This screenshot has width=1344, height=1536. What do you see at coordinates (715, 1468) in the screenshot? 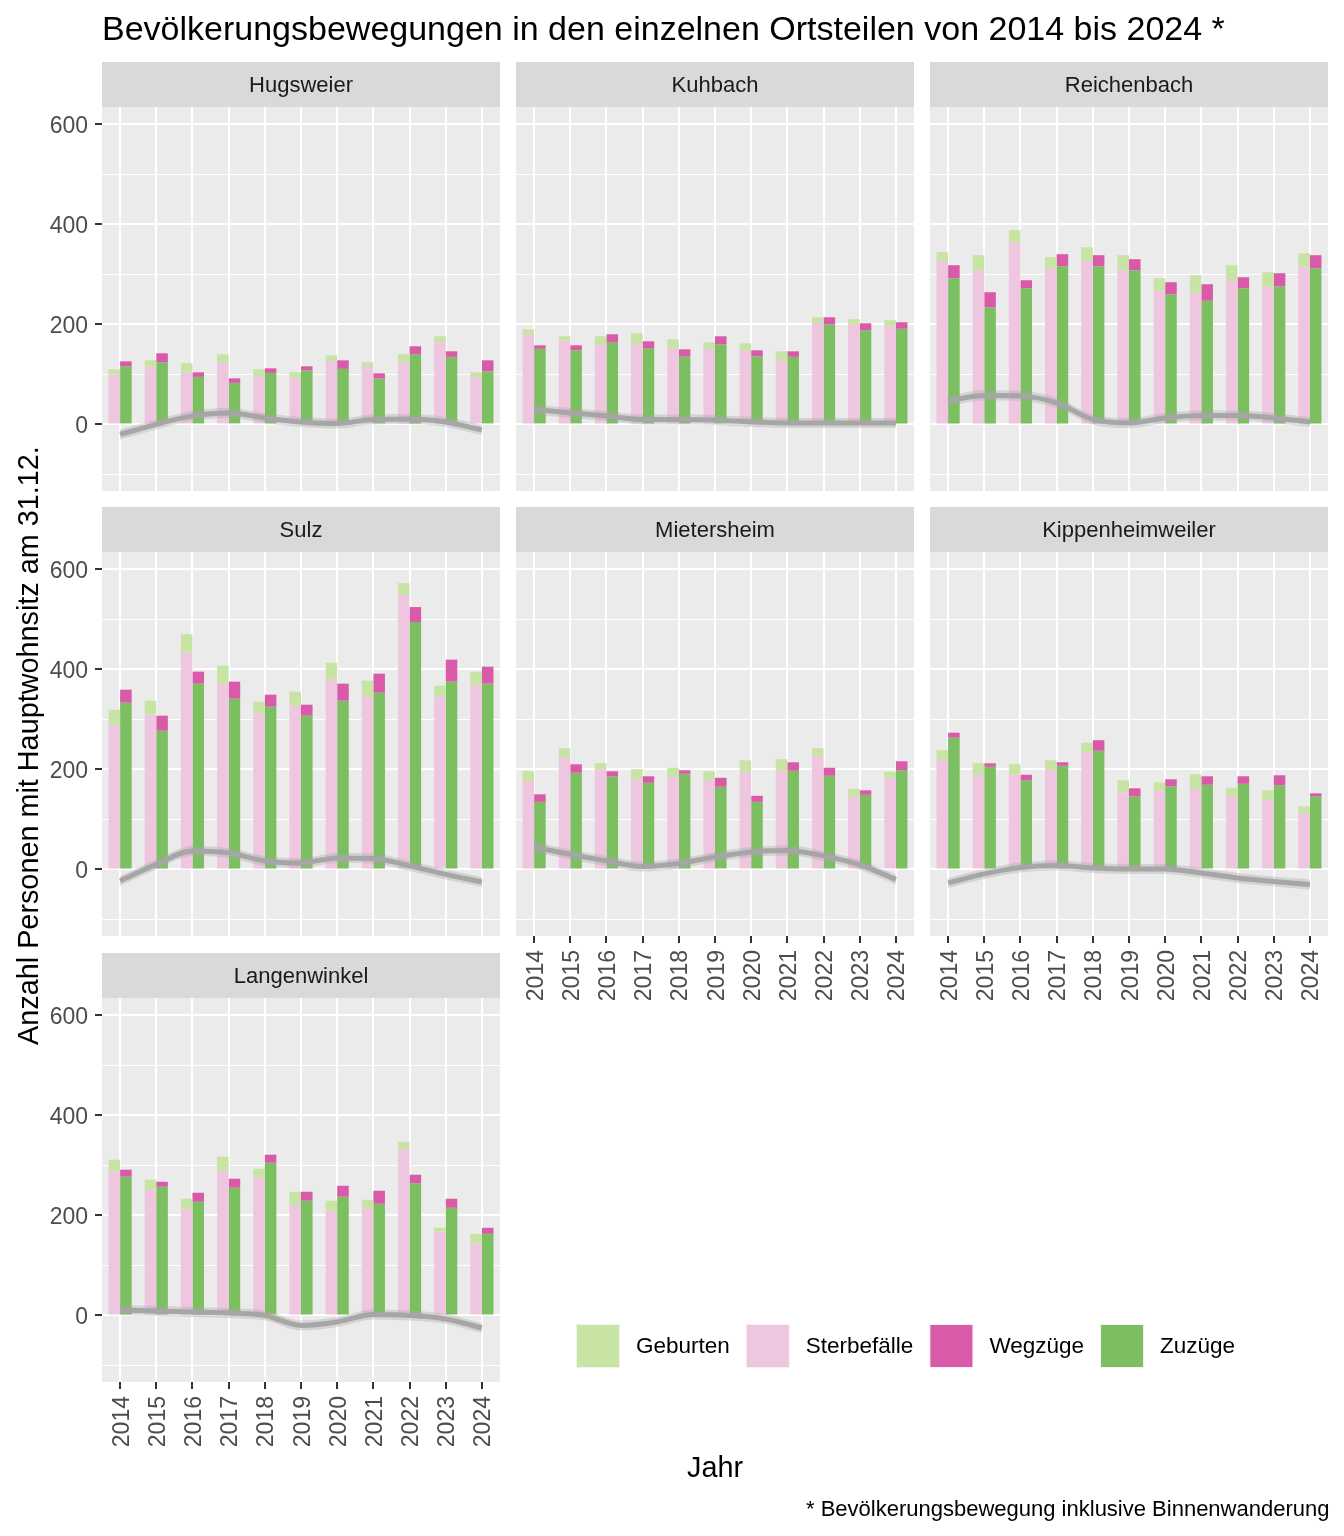
I see `text: Jahr` at bounding box center [715, 1468].